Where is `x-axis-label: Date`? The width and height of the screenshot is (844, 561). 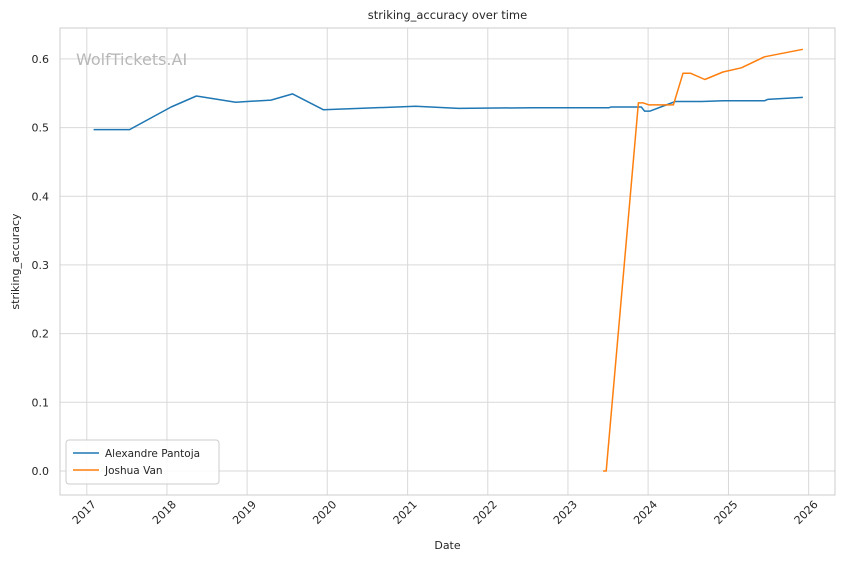
x-axis-label: Date is located at coordinates (447, 545).